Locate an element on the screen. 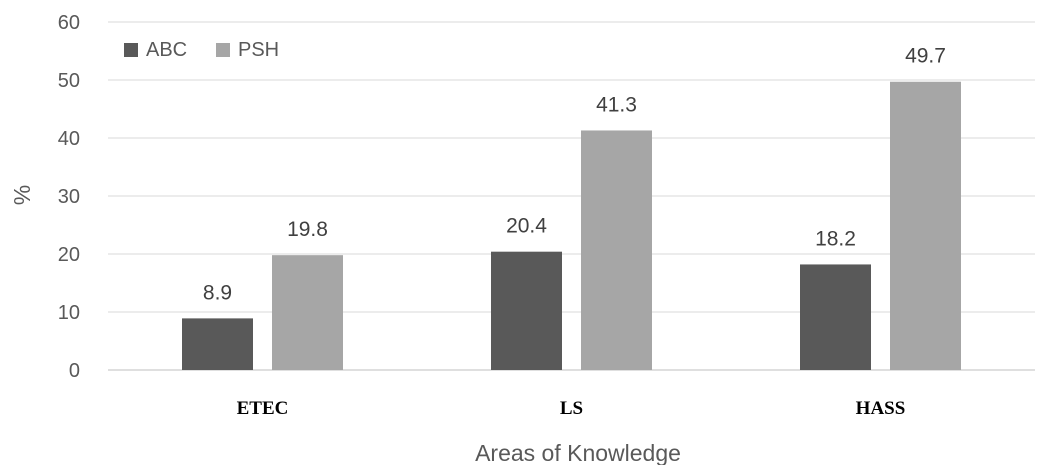 The width and height of the screenshot is (1043, 465). bar-psh-ls is located at coordinates (616, 250).